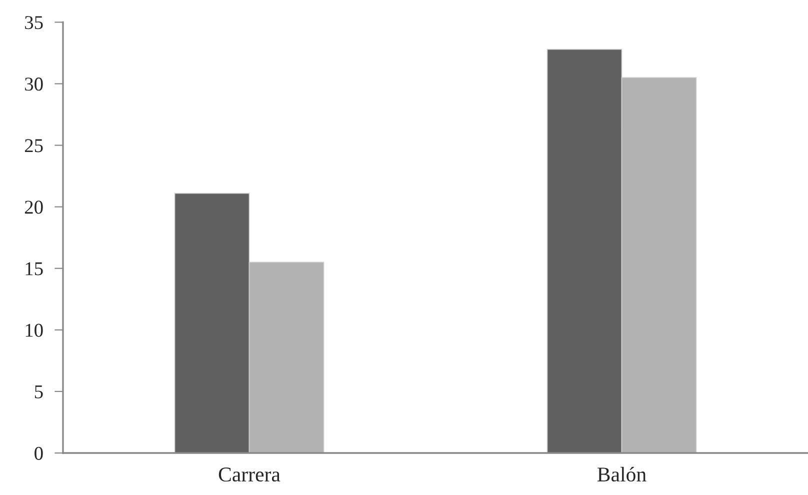 Image resolution: width=808 pixels, height=495 pixels. I want to click on x-tick-label: Carrera, so click(249, 475).